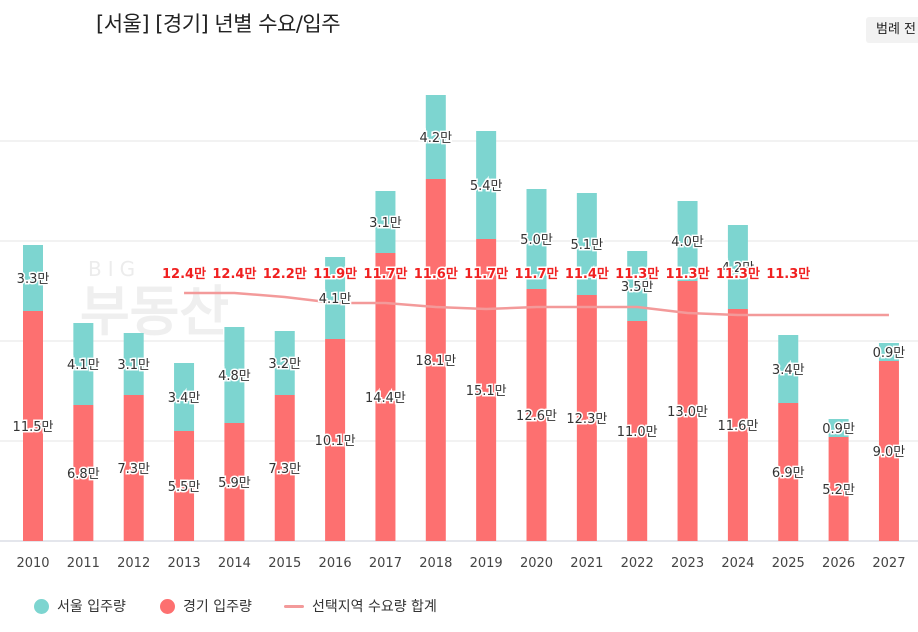 Image resolution: width=918 pixels, height=632 pixels. Describe the element at coordinates (687, 563) in the screenshot. I see `x-tick-2023: 2023` at that location.